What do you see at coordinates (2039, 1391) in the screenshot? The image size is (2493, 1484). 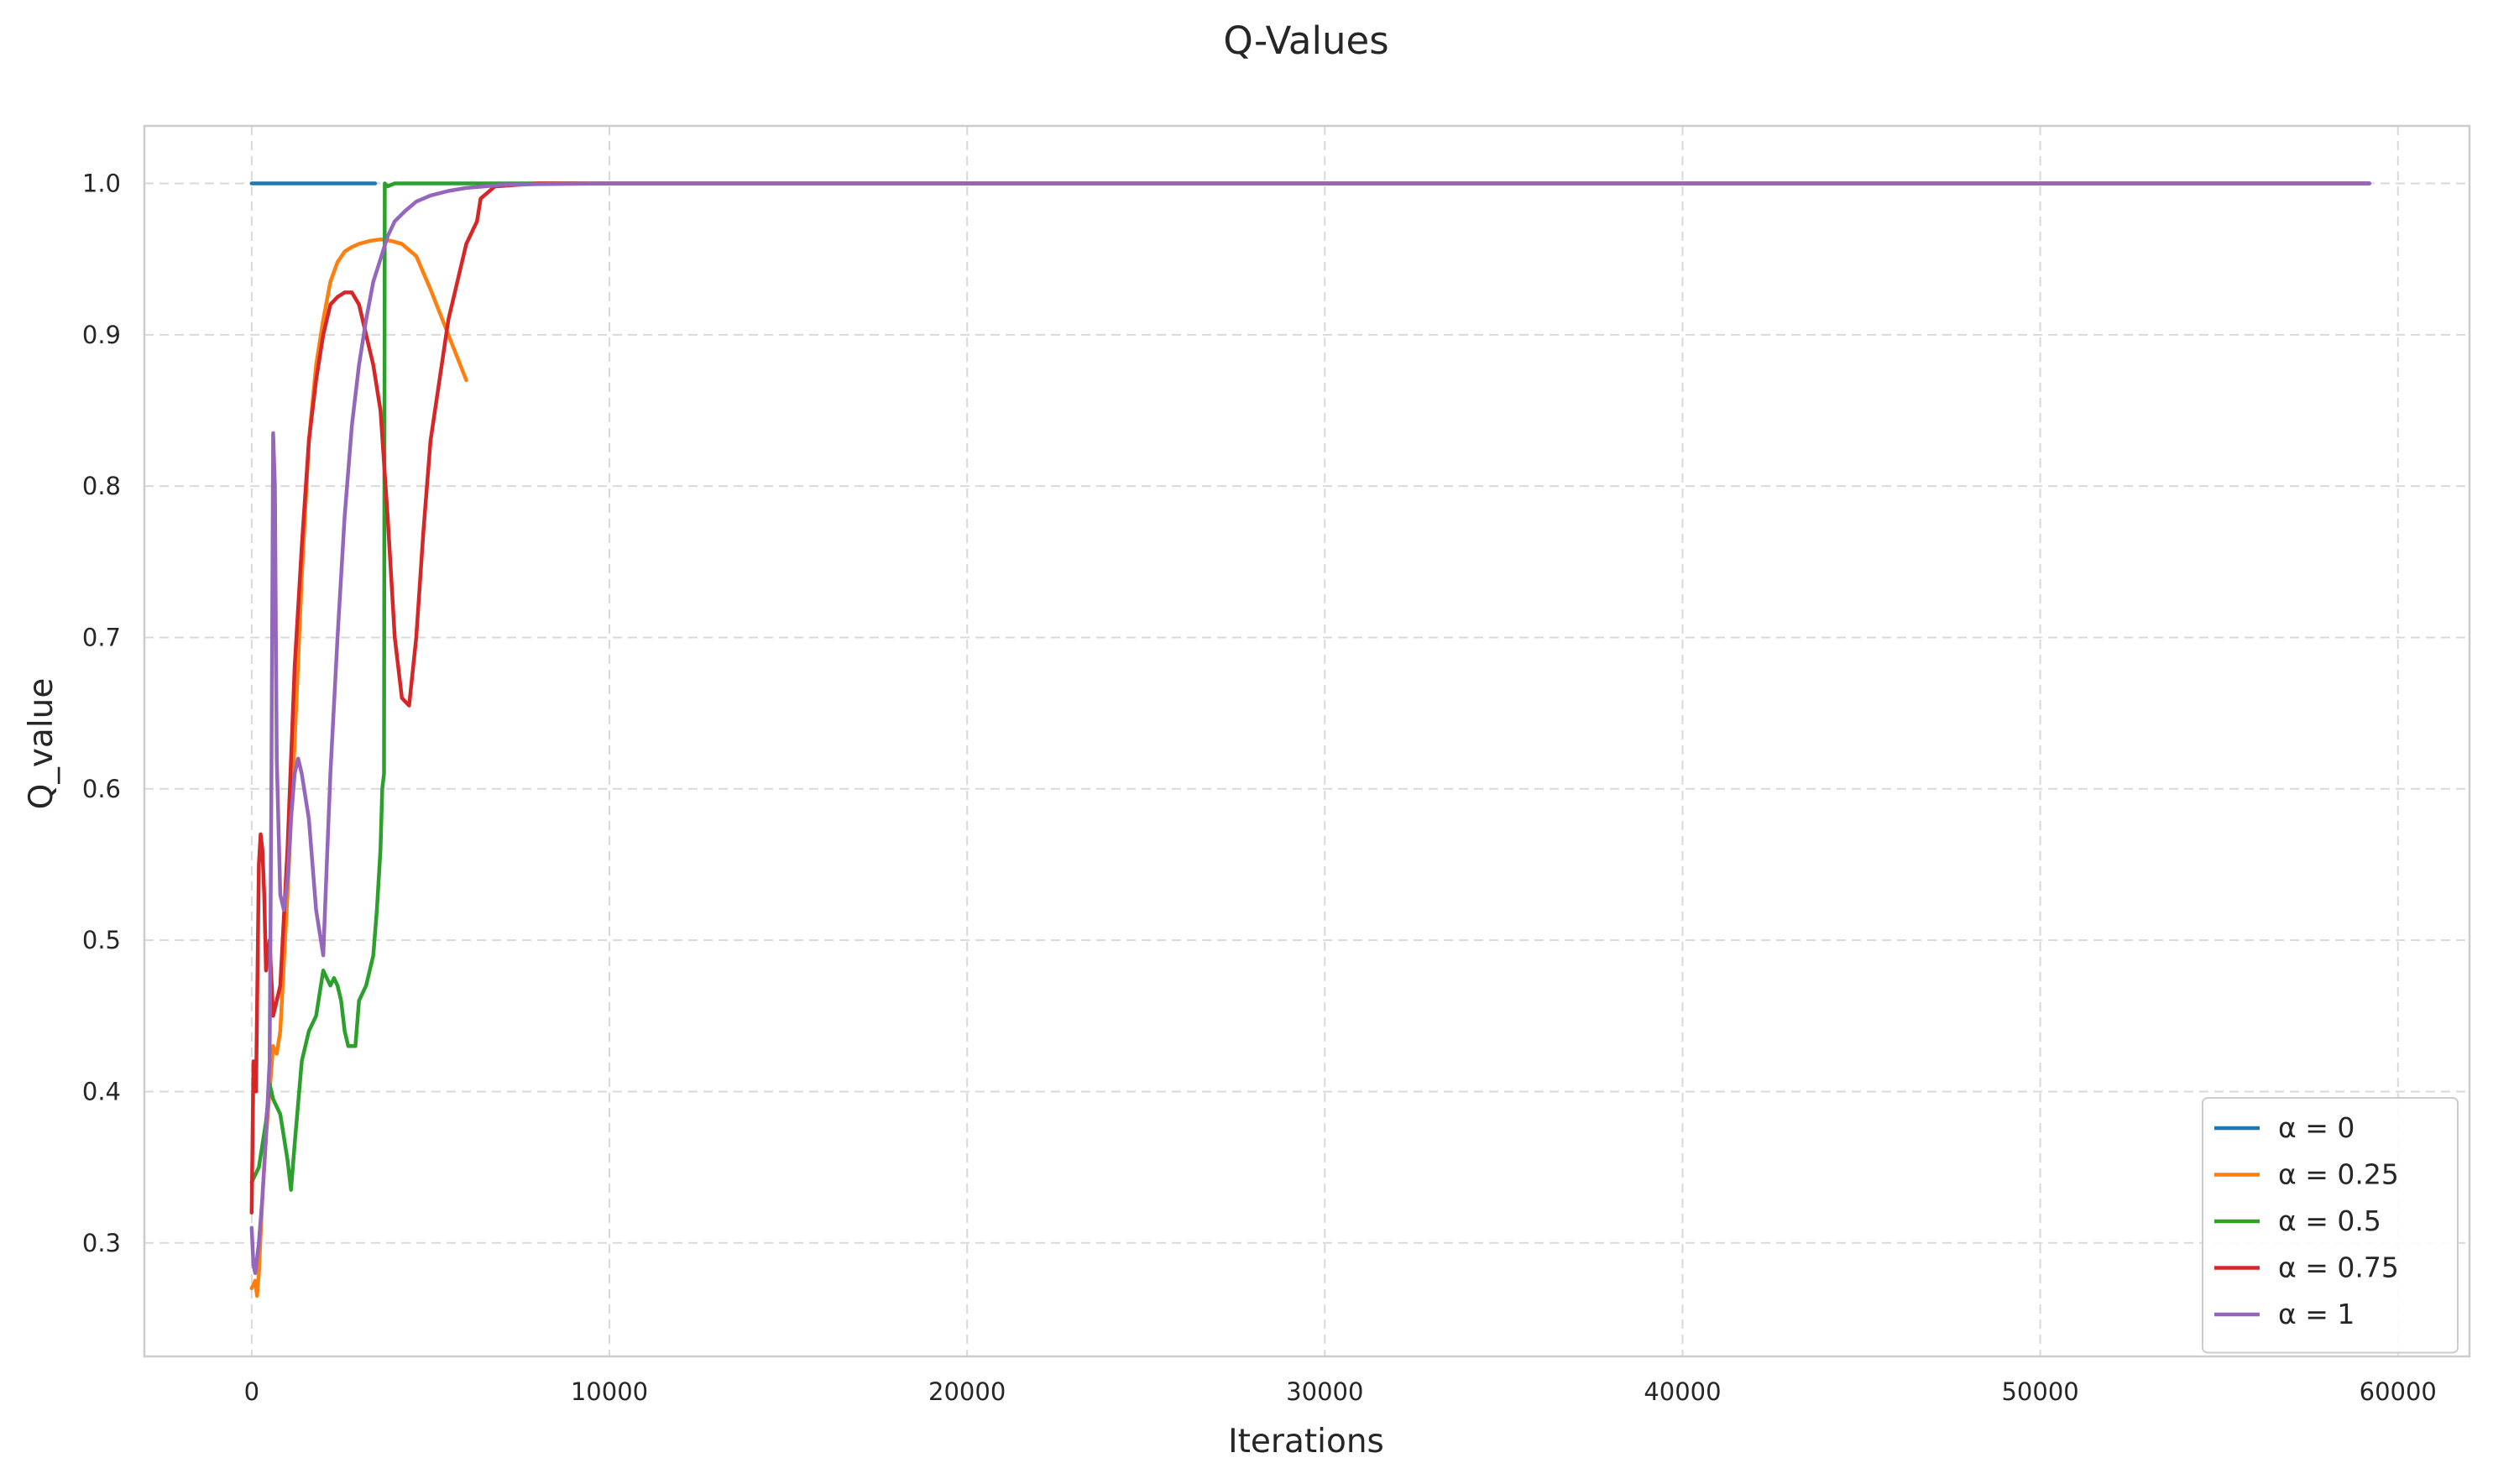 I see `x-tick-label: 50000` at bounding box center [2039, 1391].